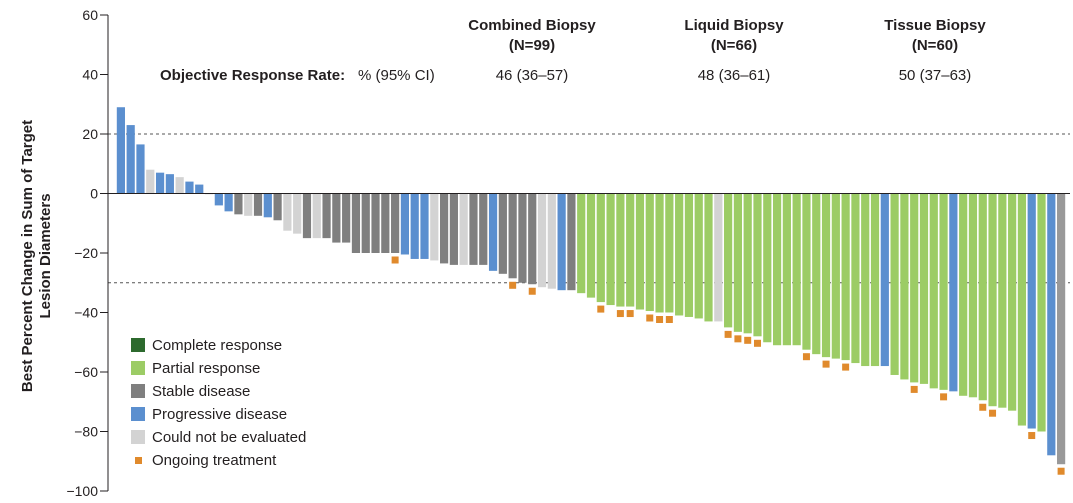  I want to click on orr-liquid: 48 (36–61), so click(734, 75).